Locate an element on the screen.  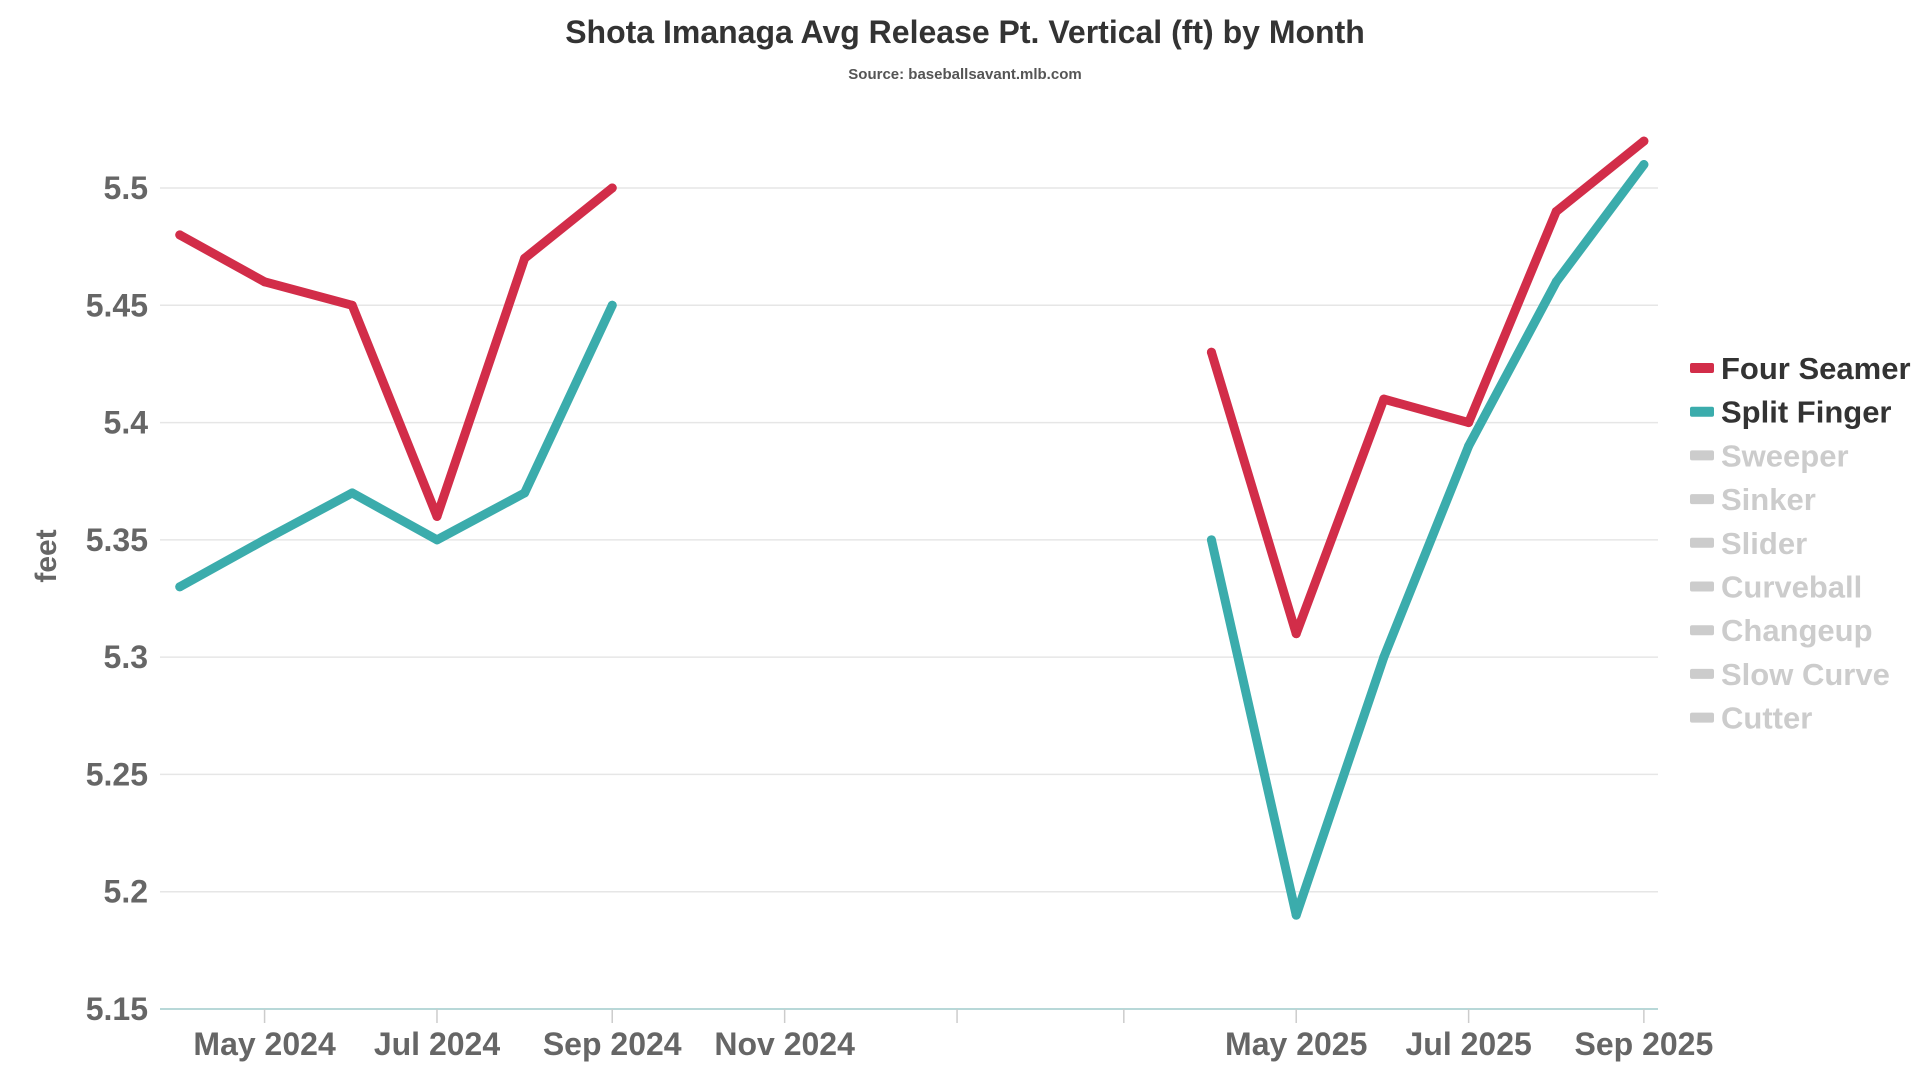
legend-item-changeup: Changeup is located at coordinates (1781, 630).